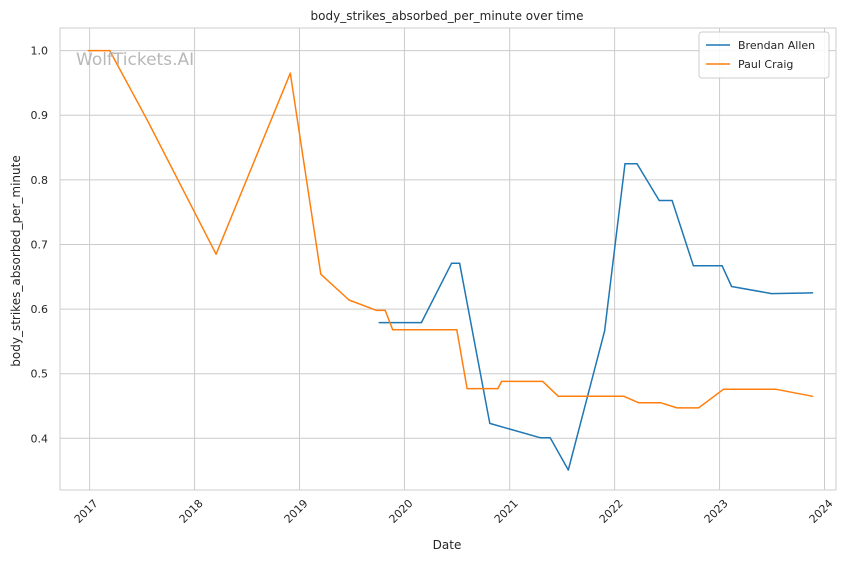 Image resolution: width=844 pixels, height=561 pixels. What do you see at coordinates (40, 438) in the screenshot?
I see `y-tick-label: 0.4` at bounding box center [40, 438].